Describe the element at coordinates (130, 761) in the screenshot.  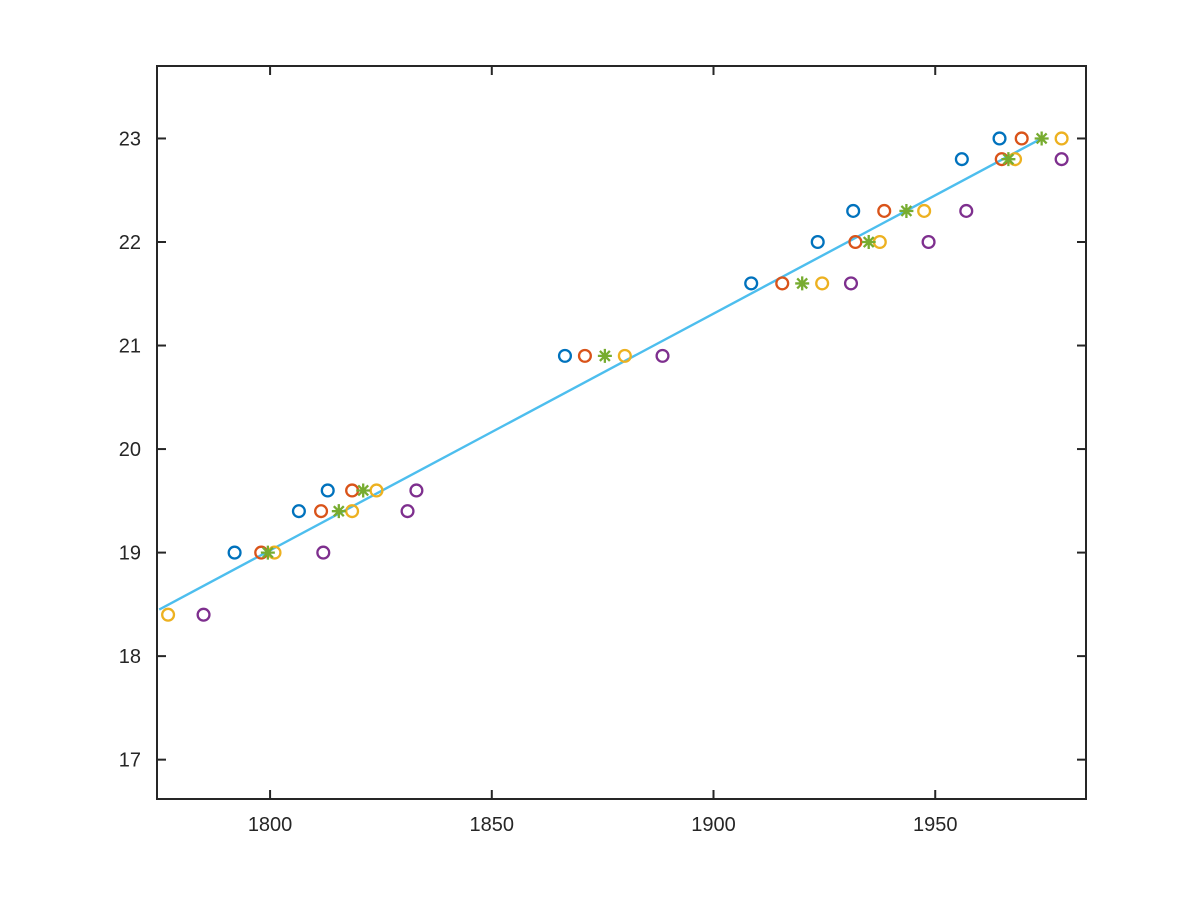
I see `y-tick-label: 17` at that location.